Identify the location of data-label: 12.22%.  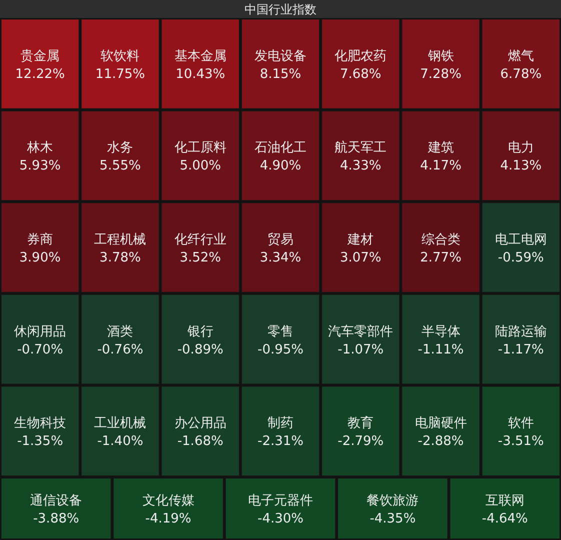
(40, 74).